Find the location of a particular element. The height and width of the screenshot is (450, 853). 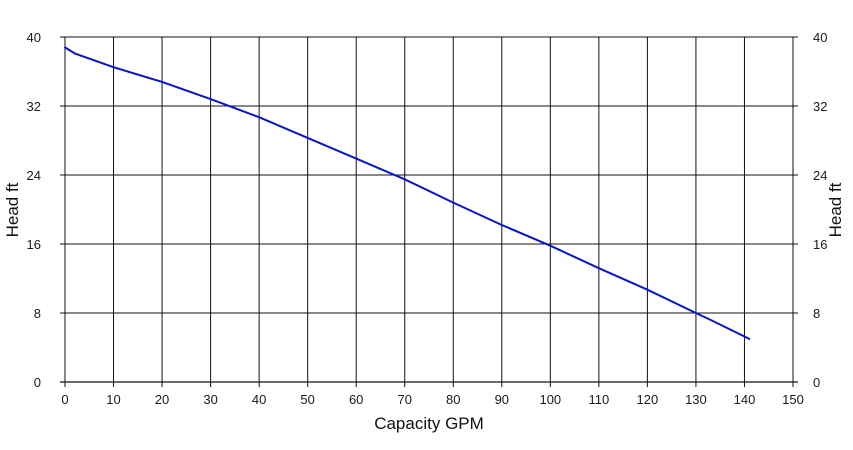

y-tick-label-left: 40 is located at coordinates (34, 37).